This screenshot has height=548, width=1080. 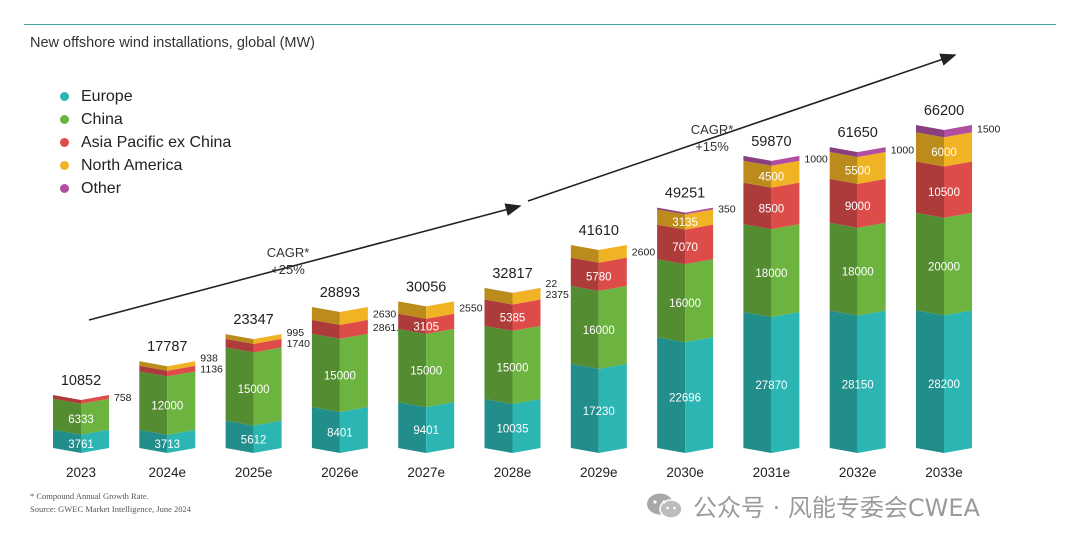 I want to click on total-label: 30056, so click(x=426, y=287).